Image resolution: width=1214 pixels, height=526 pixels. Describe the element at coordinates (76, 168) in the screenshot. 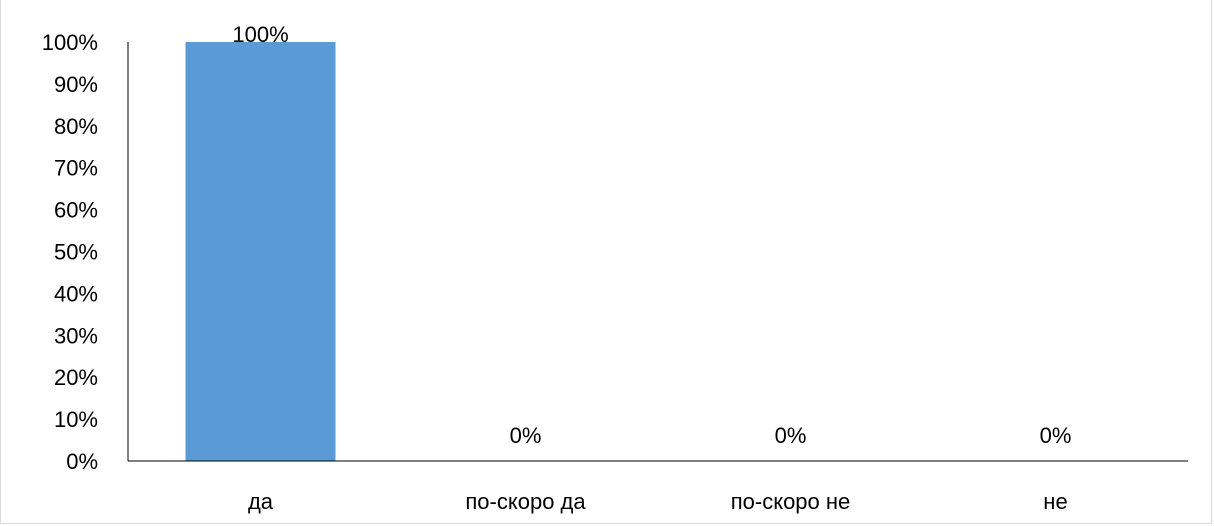

I see `y-tick-label: 70%` at that location.